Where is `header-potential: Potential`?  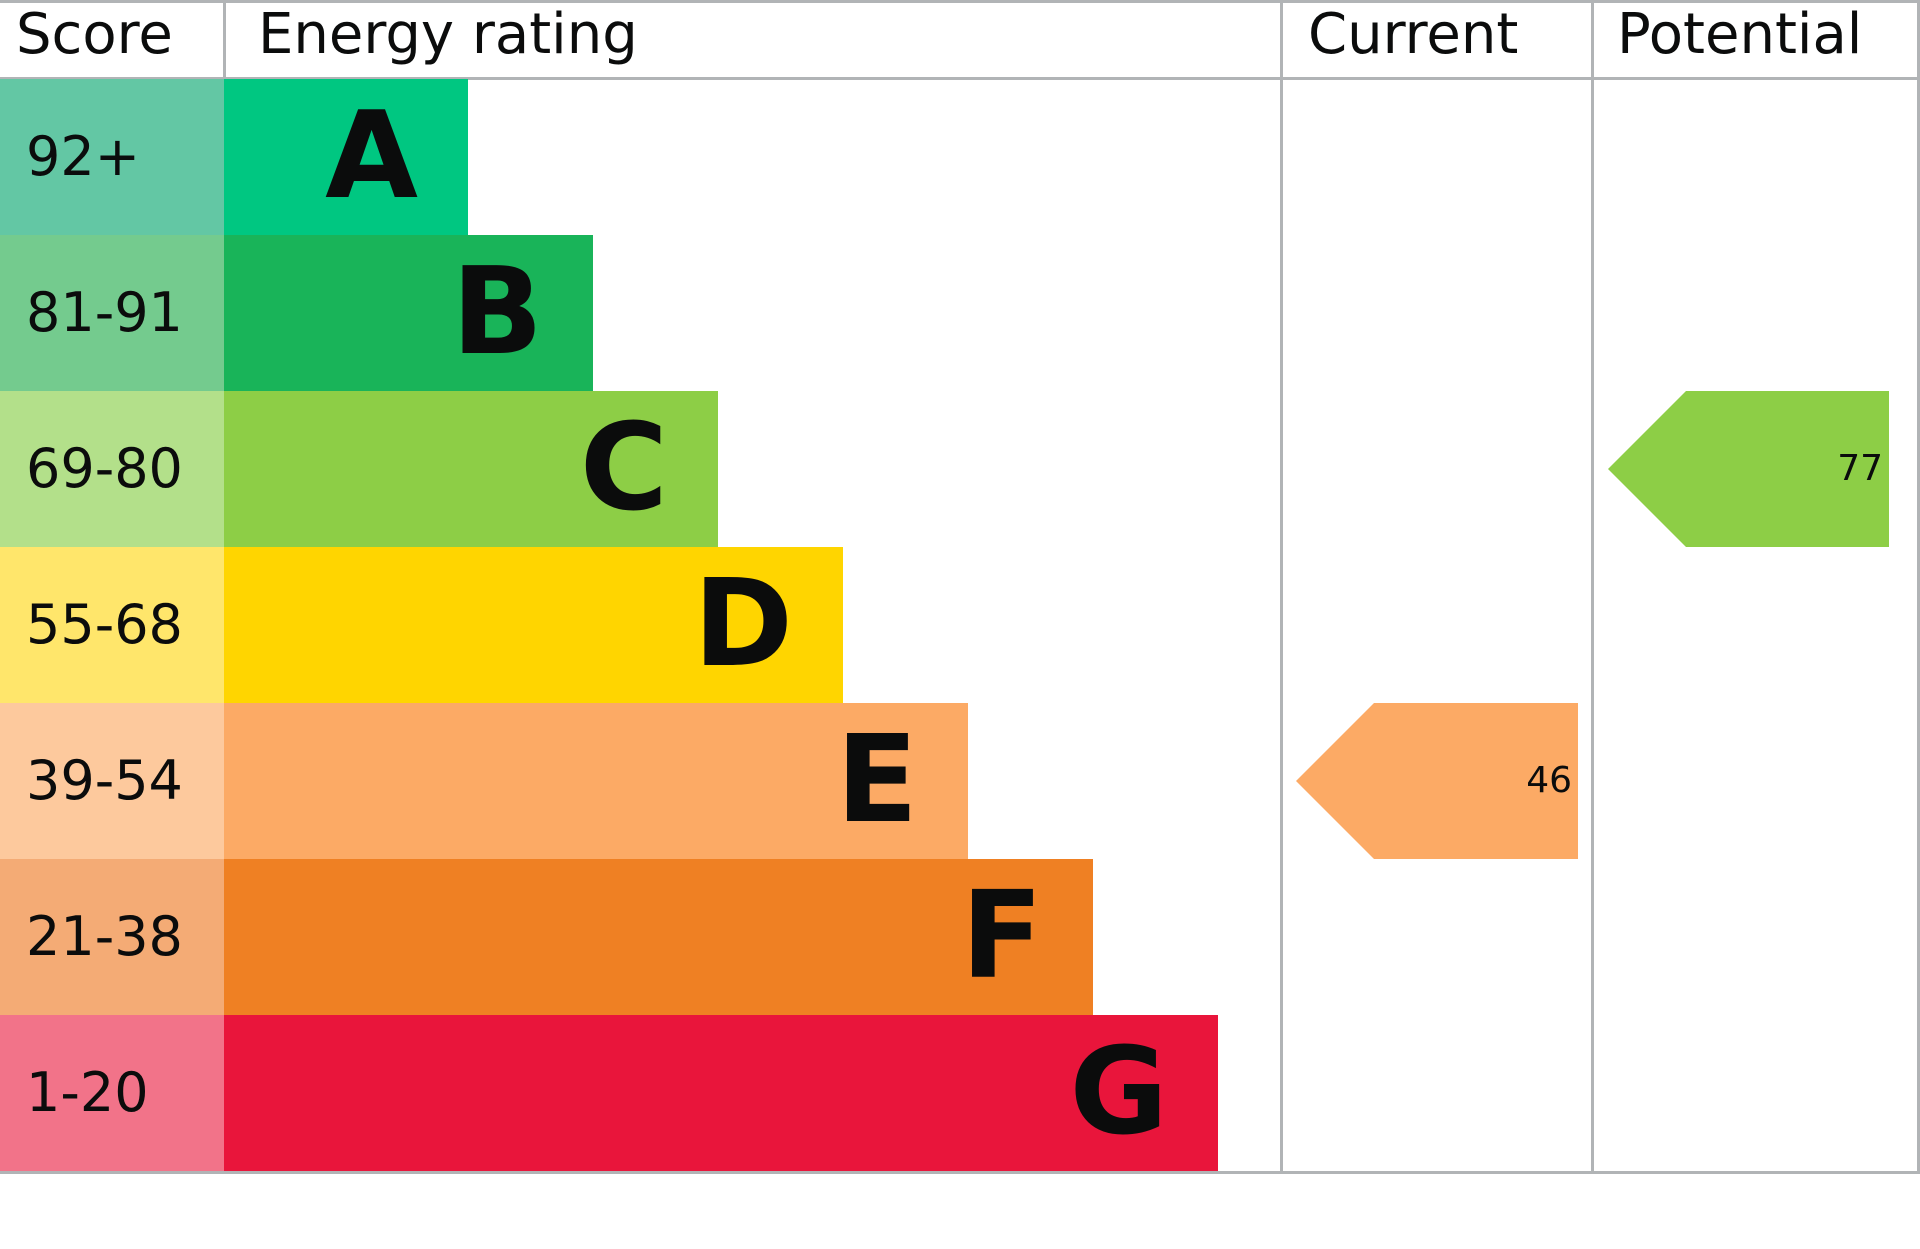 header-potential: Potential is located at coordinates (1740, 34).